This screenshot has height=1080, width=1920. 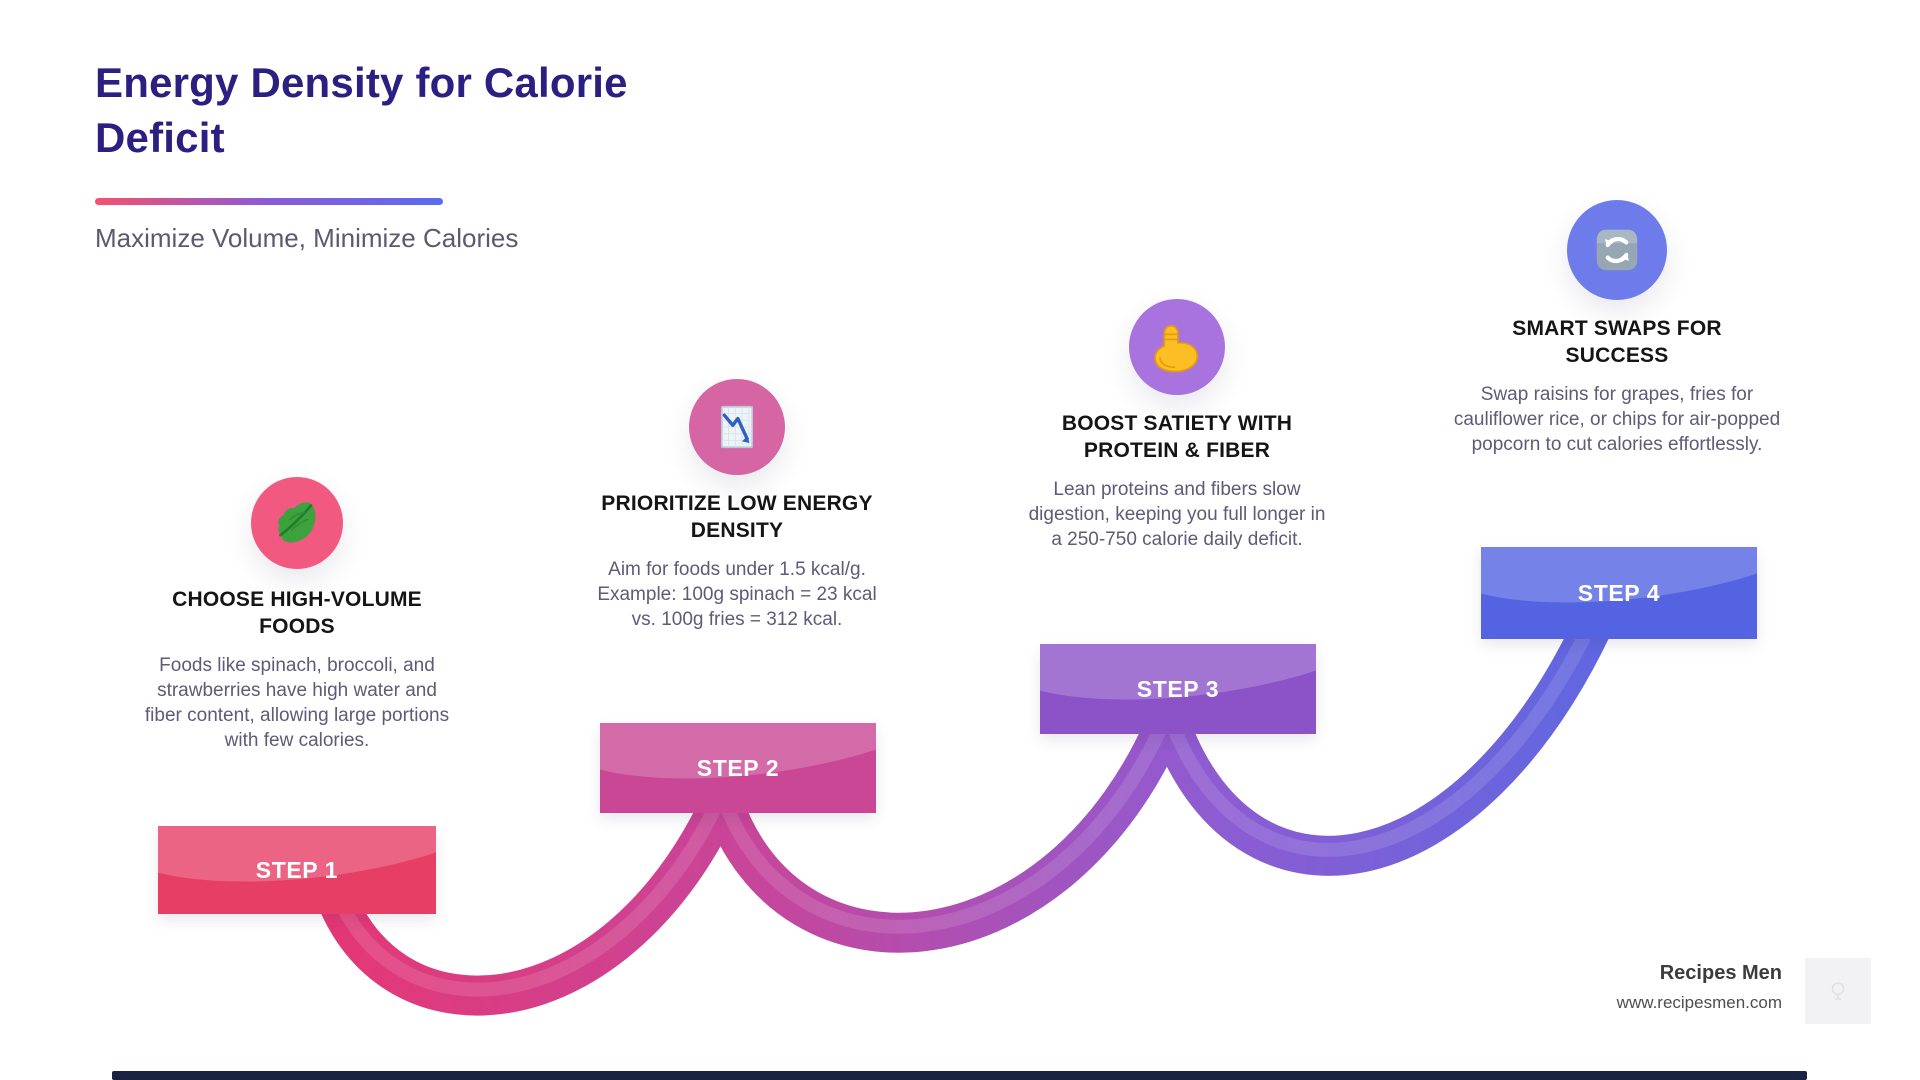 I want to click on step-2-badge: STEP 2, so click(x=738, y=768).